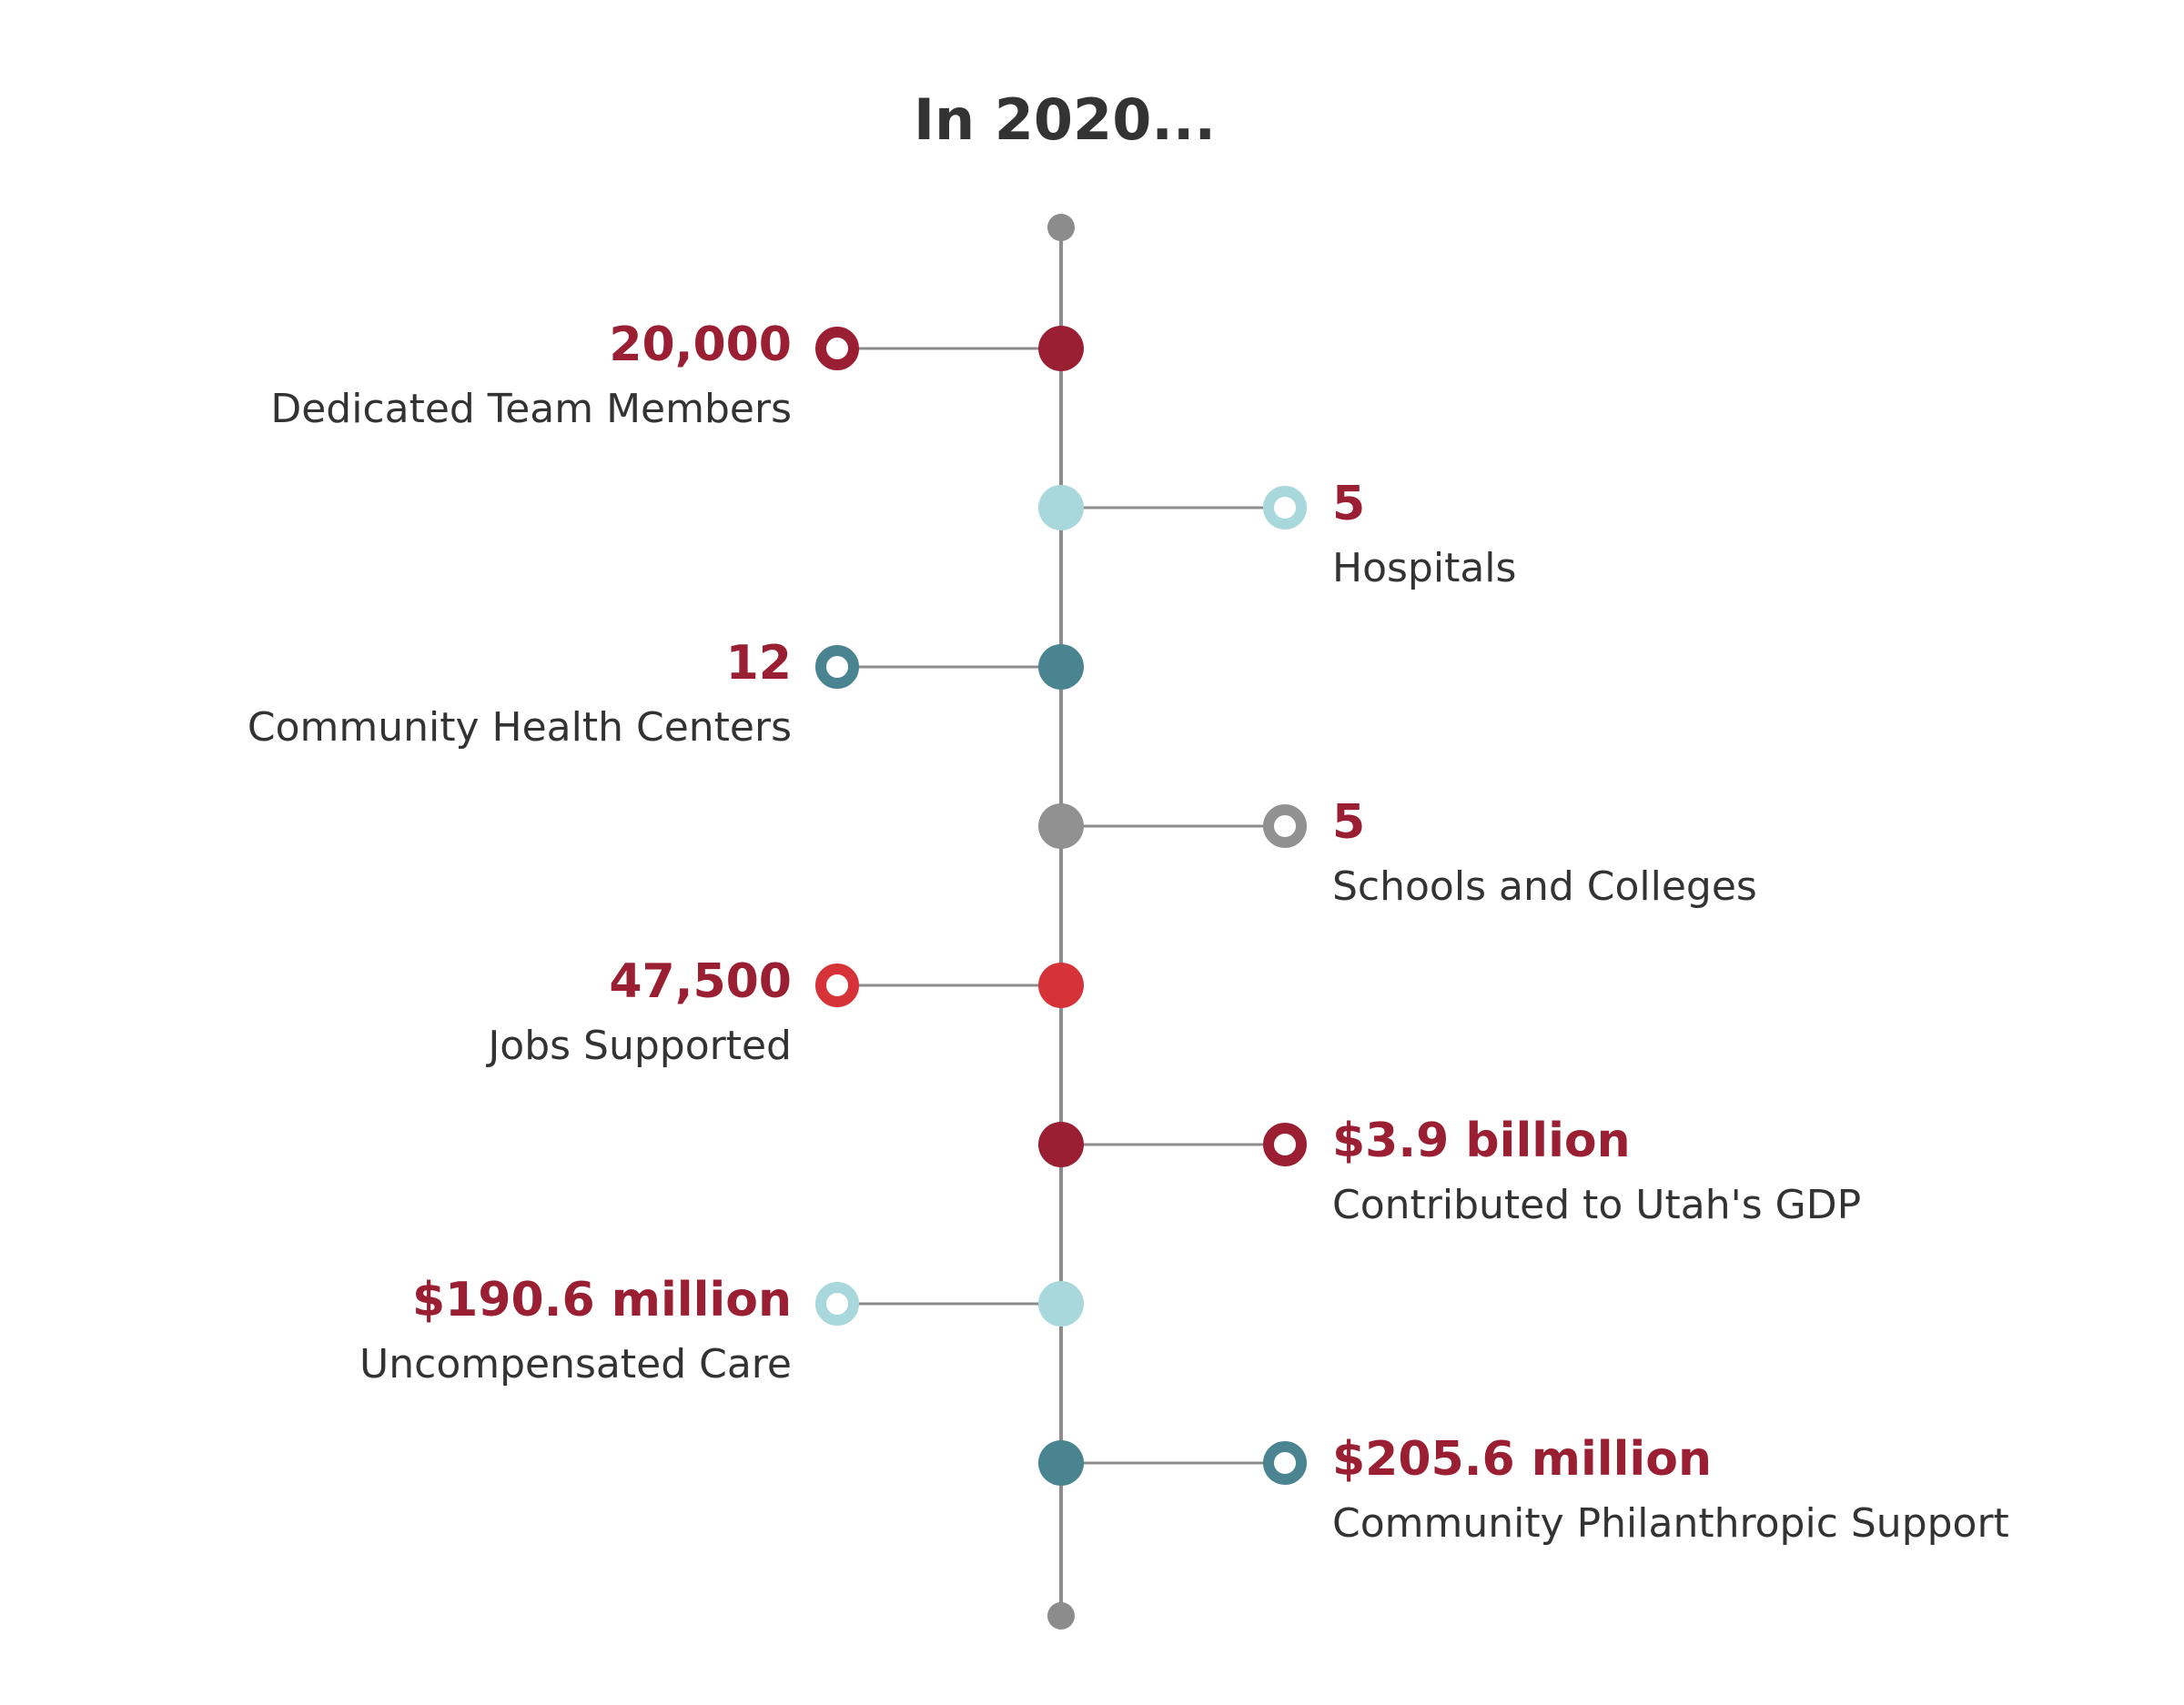  I want to click on stat-caption: Uncompensated Care, so click(576, 1364).